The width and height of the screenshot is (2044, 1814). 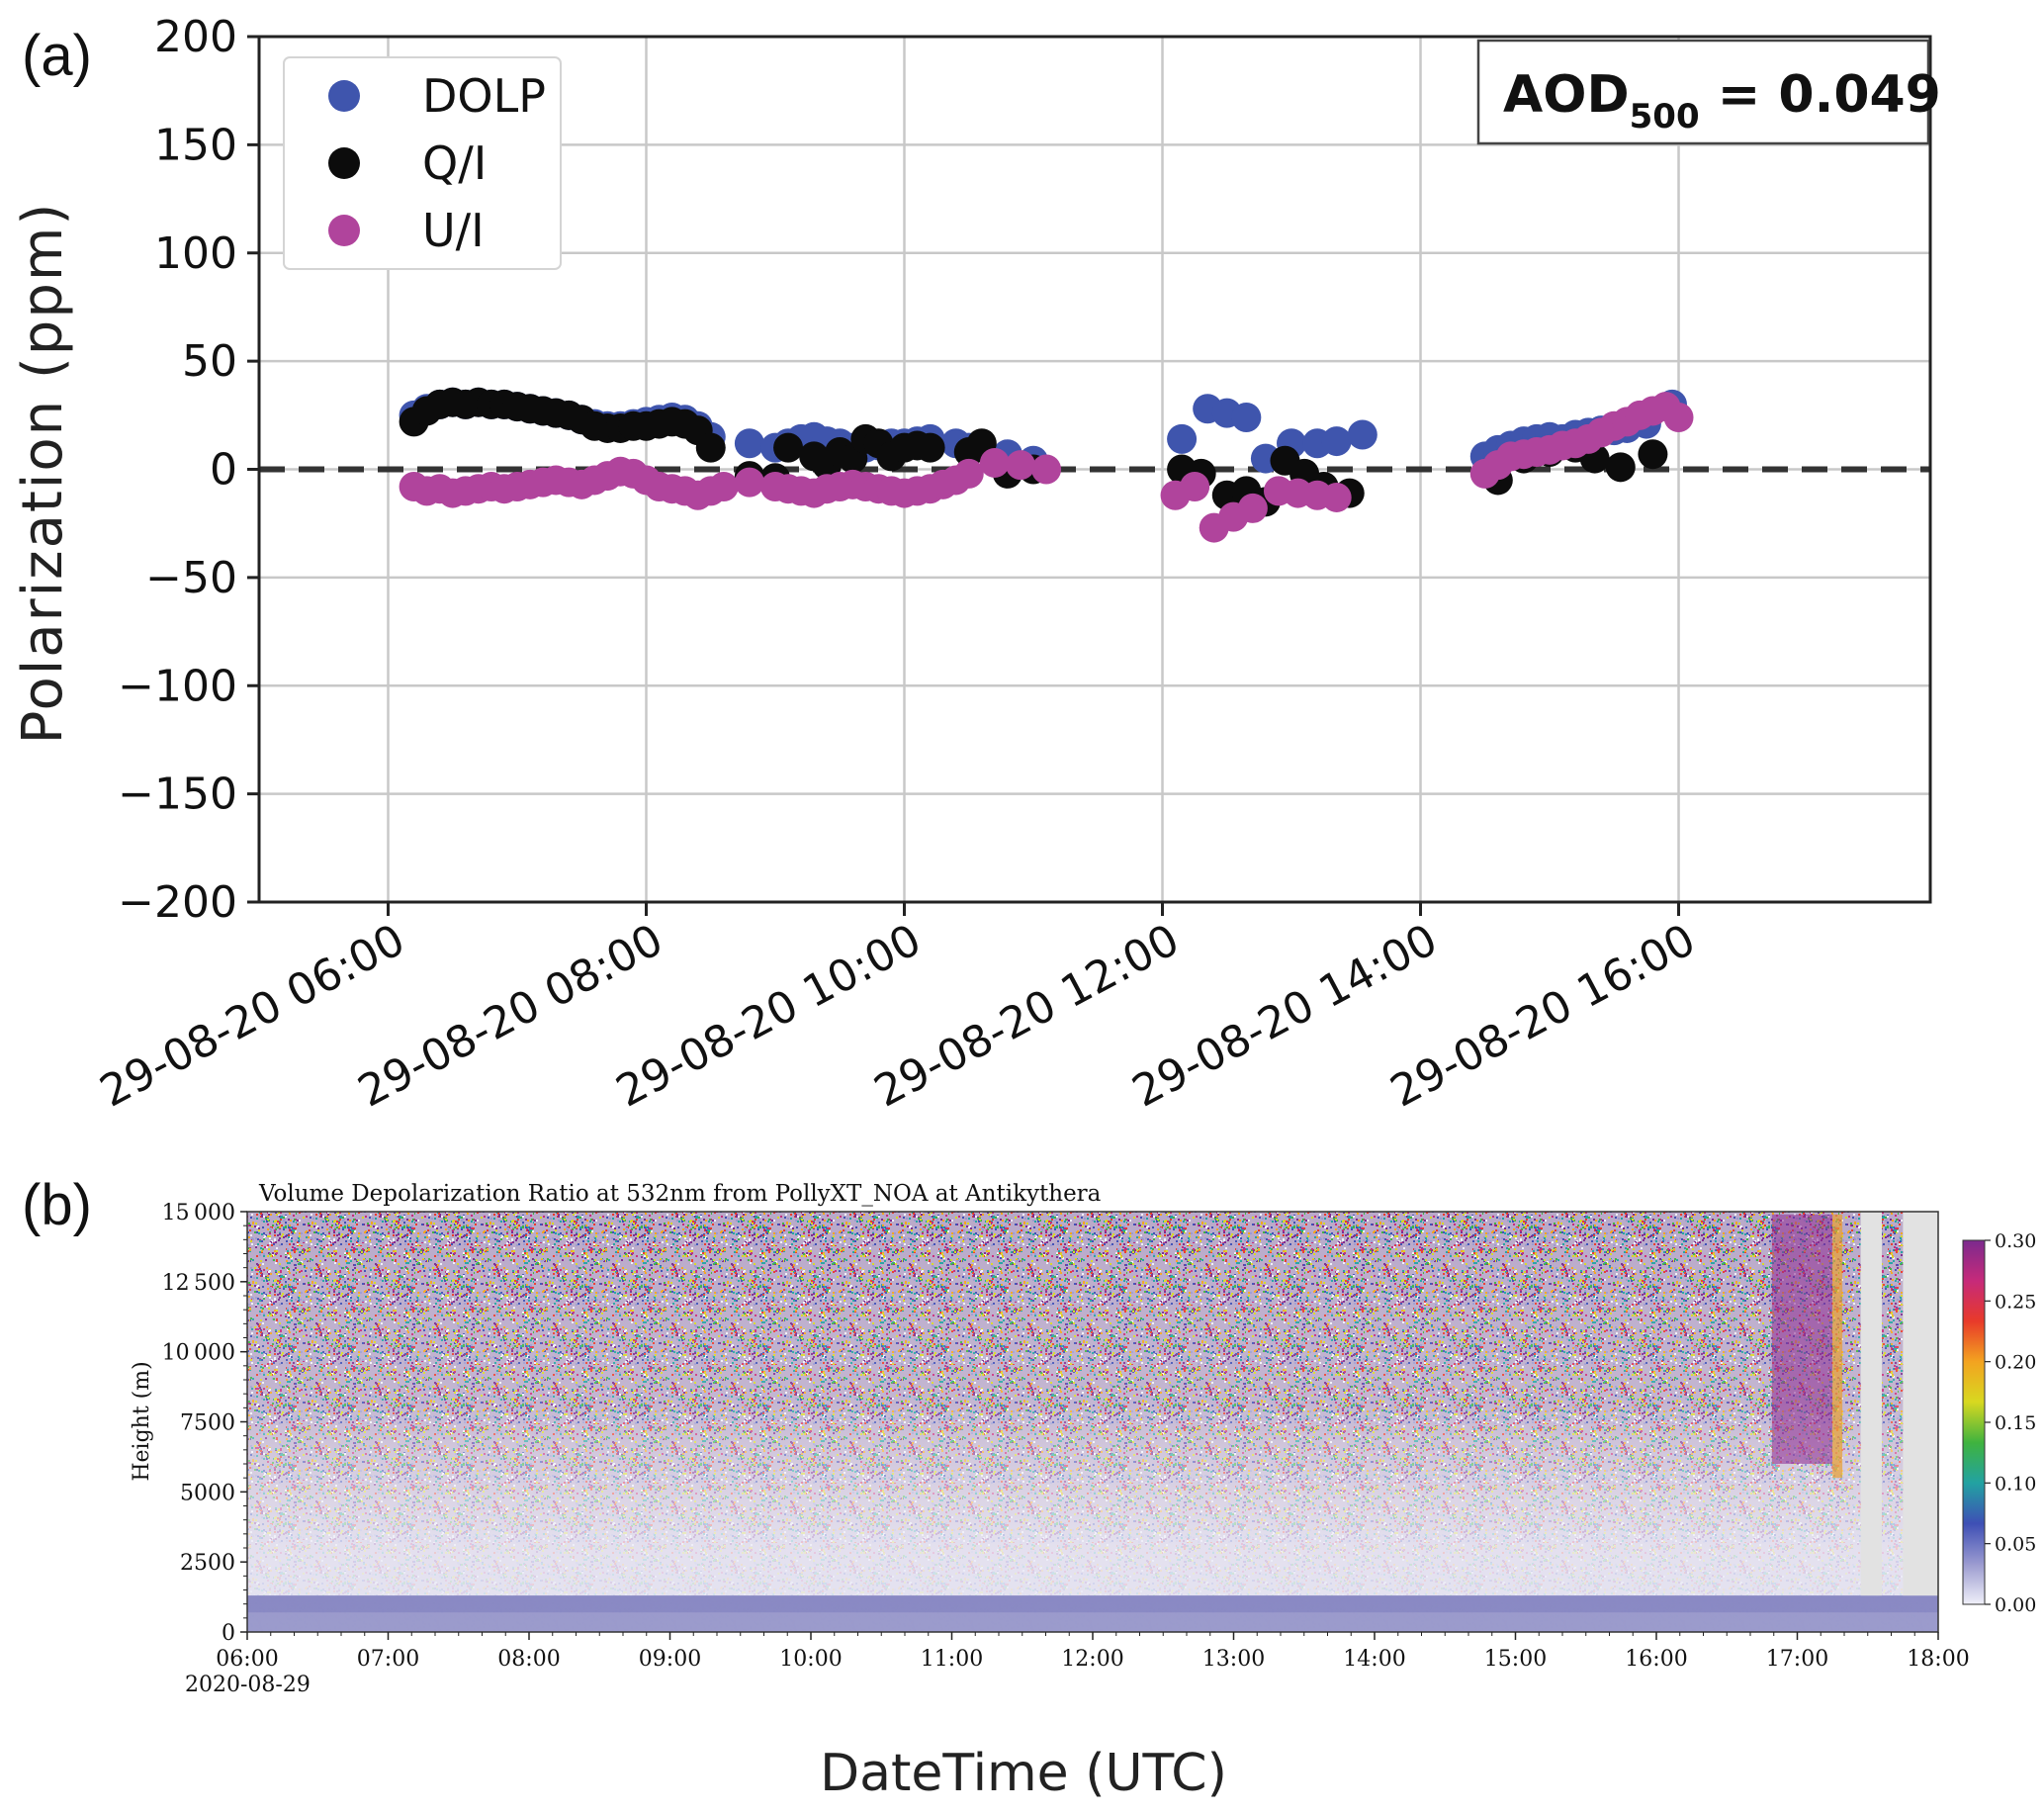 I want to click on legend-swatch-q-i, so click(x=344, y=163).